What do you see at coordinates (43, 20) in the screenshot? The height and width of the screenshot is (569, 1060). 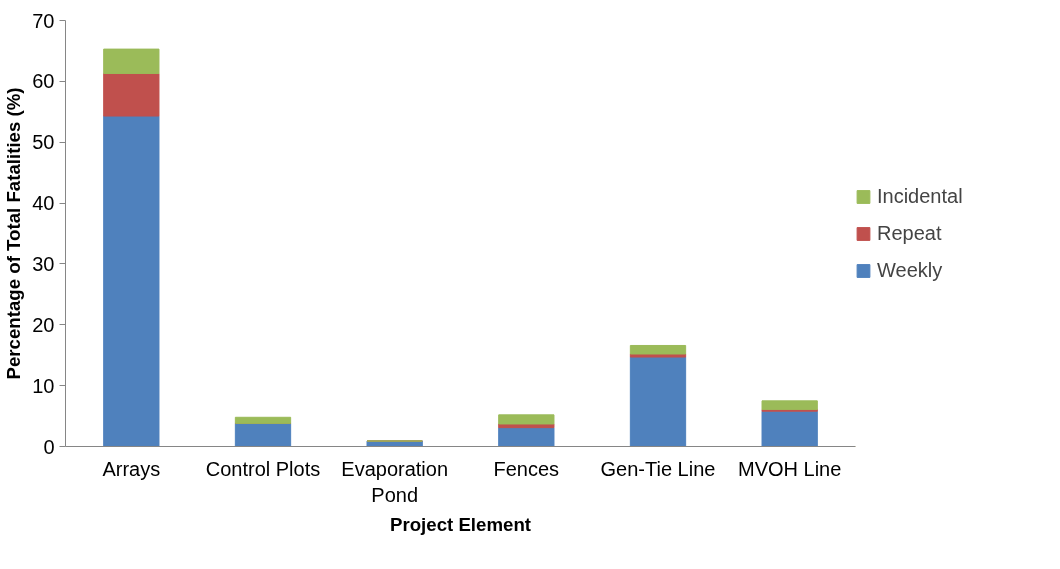 I see `y-tick-label: 70` at bounding box center [43, 20].